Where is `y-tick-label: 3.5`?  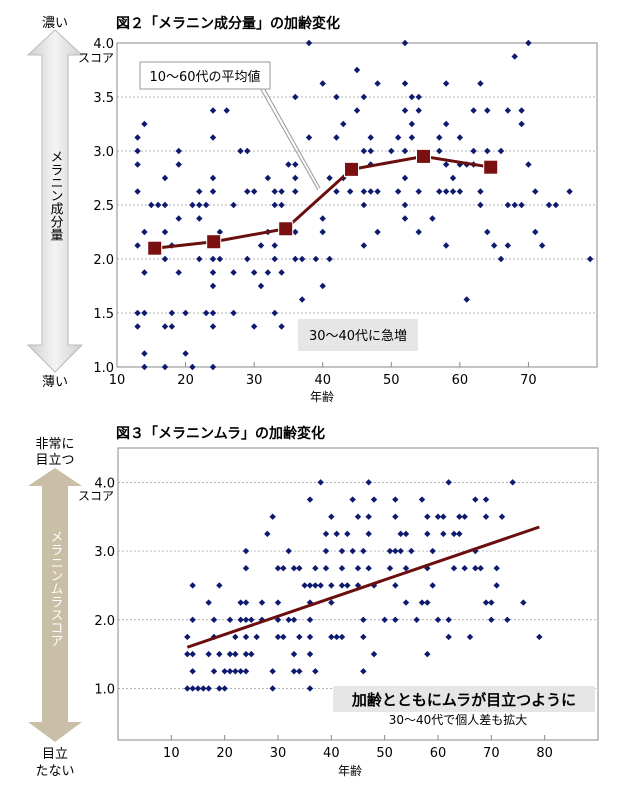 y-tick-label: 3.5 is located at coordinates (103, 98).